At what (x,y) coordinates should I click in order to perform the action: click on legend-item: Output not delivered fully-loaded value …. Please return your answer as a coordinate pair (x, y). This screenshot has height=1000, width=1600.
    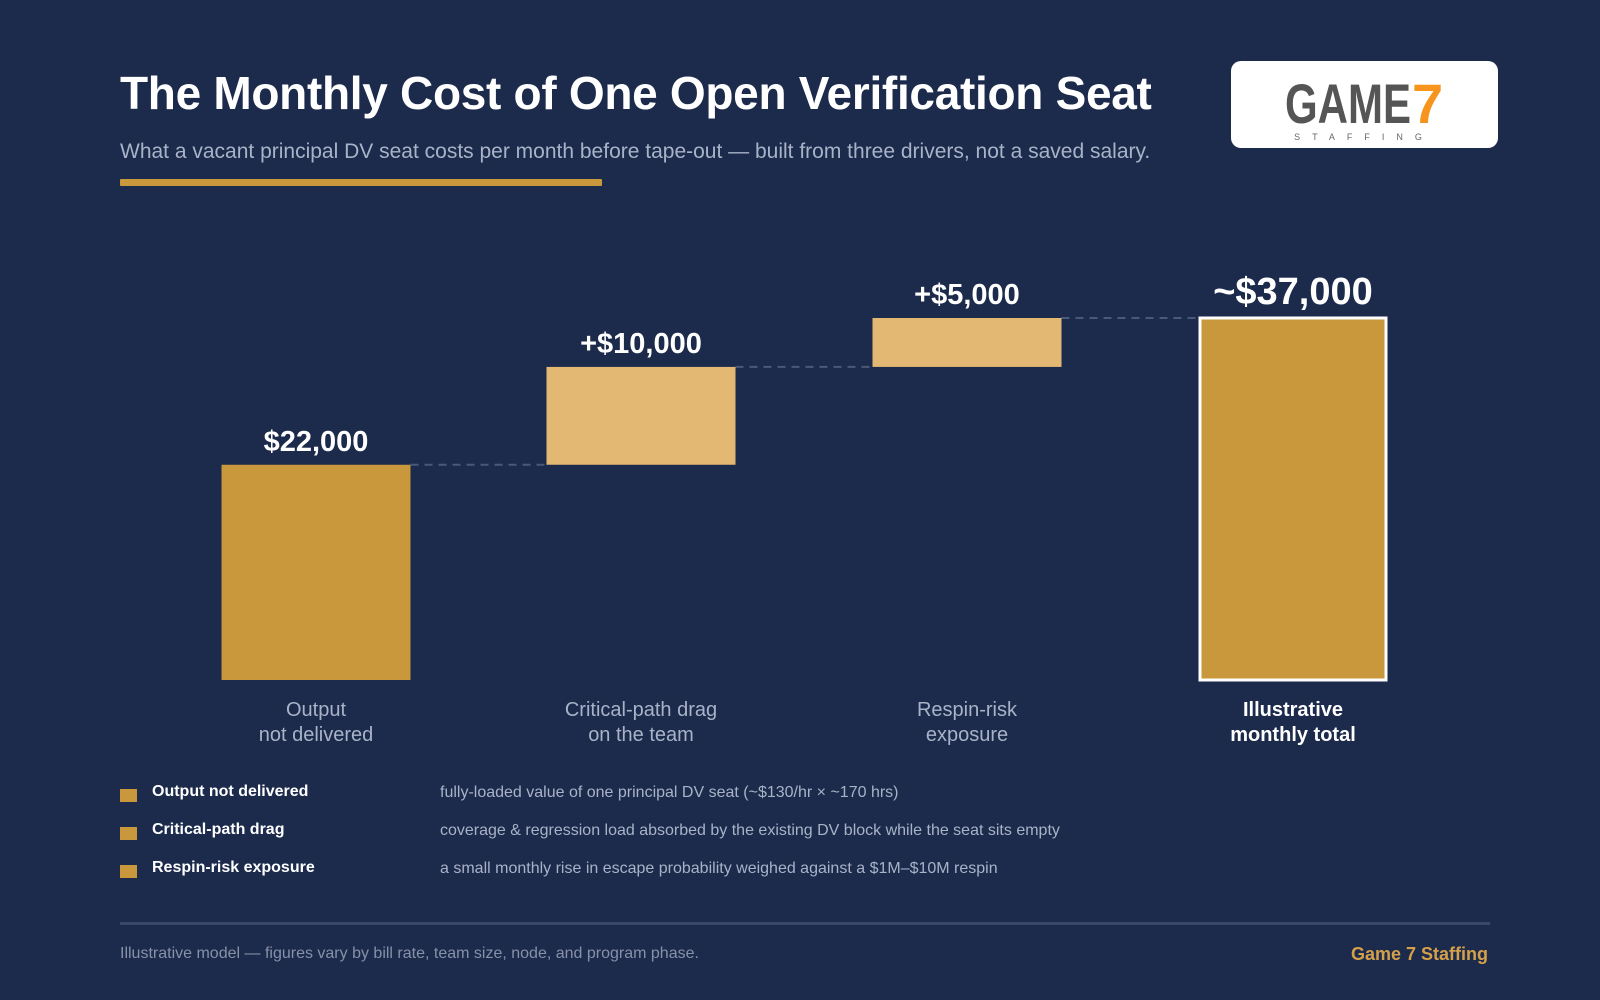
    Looking at the image, I should click on (620, 799).